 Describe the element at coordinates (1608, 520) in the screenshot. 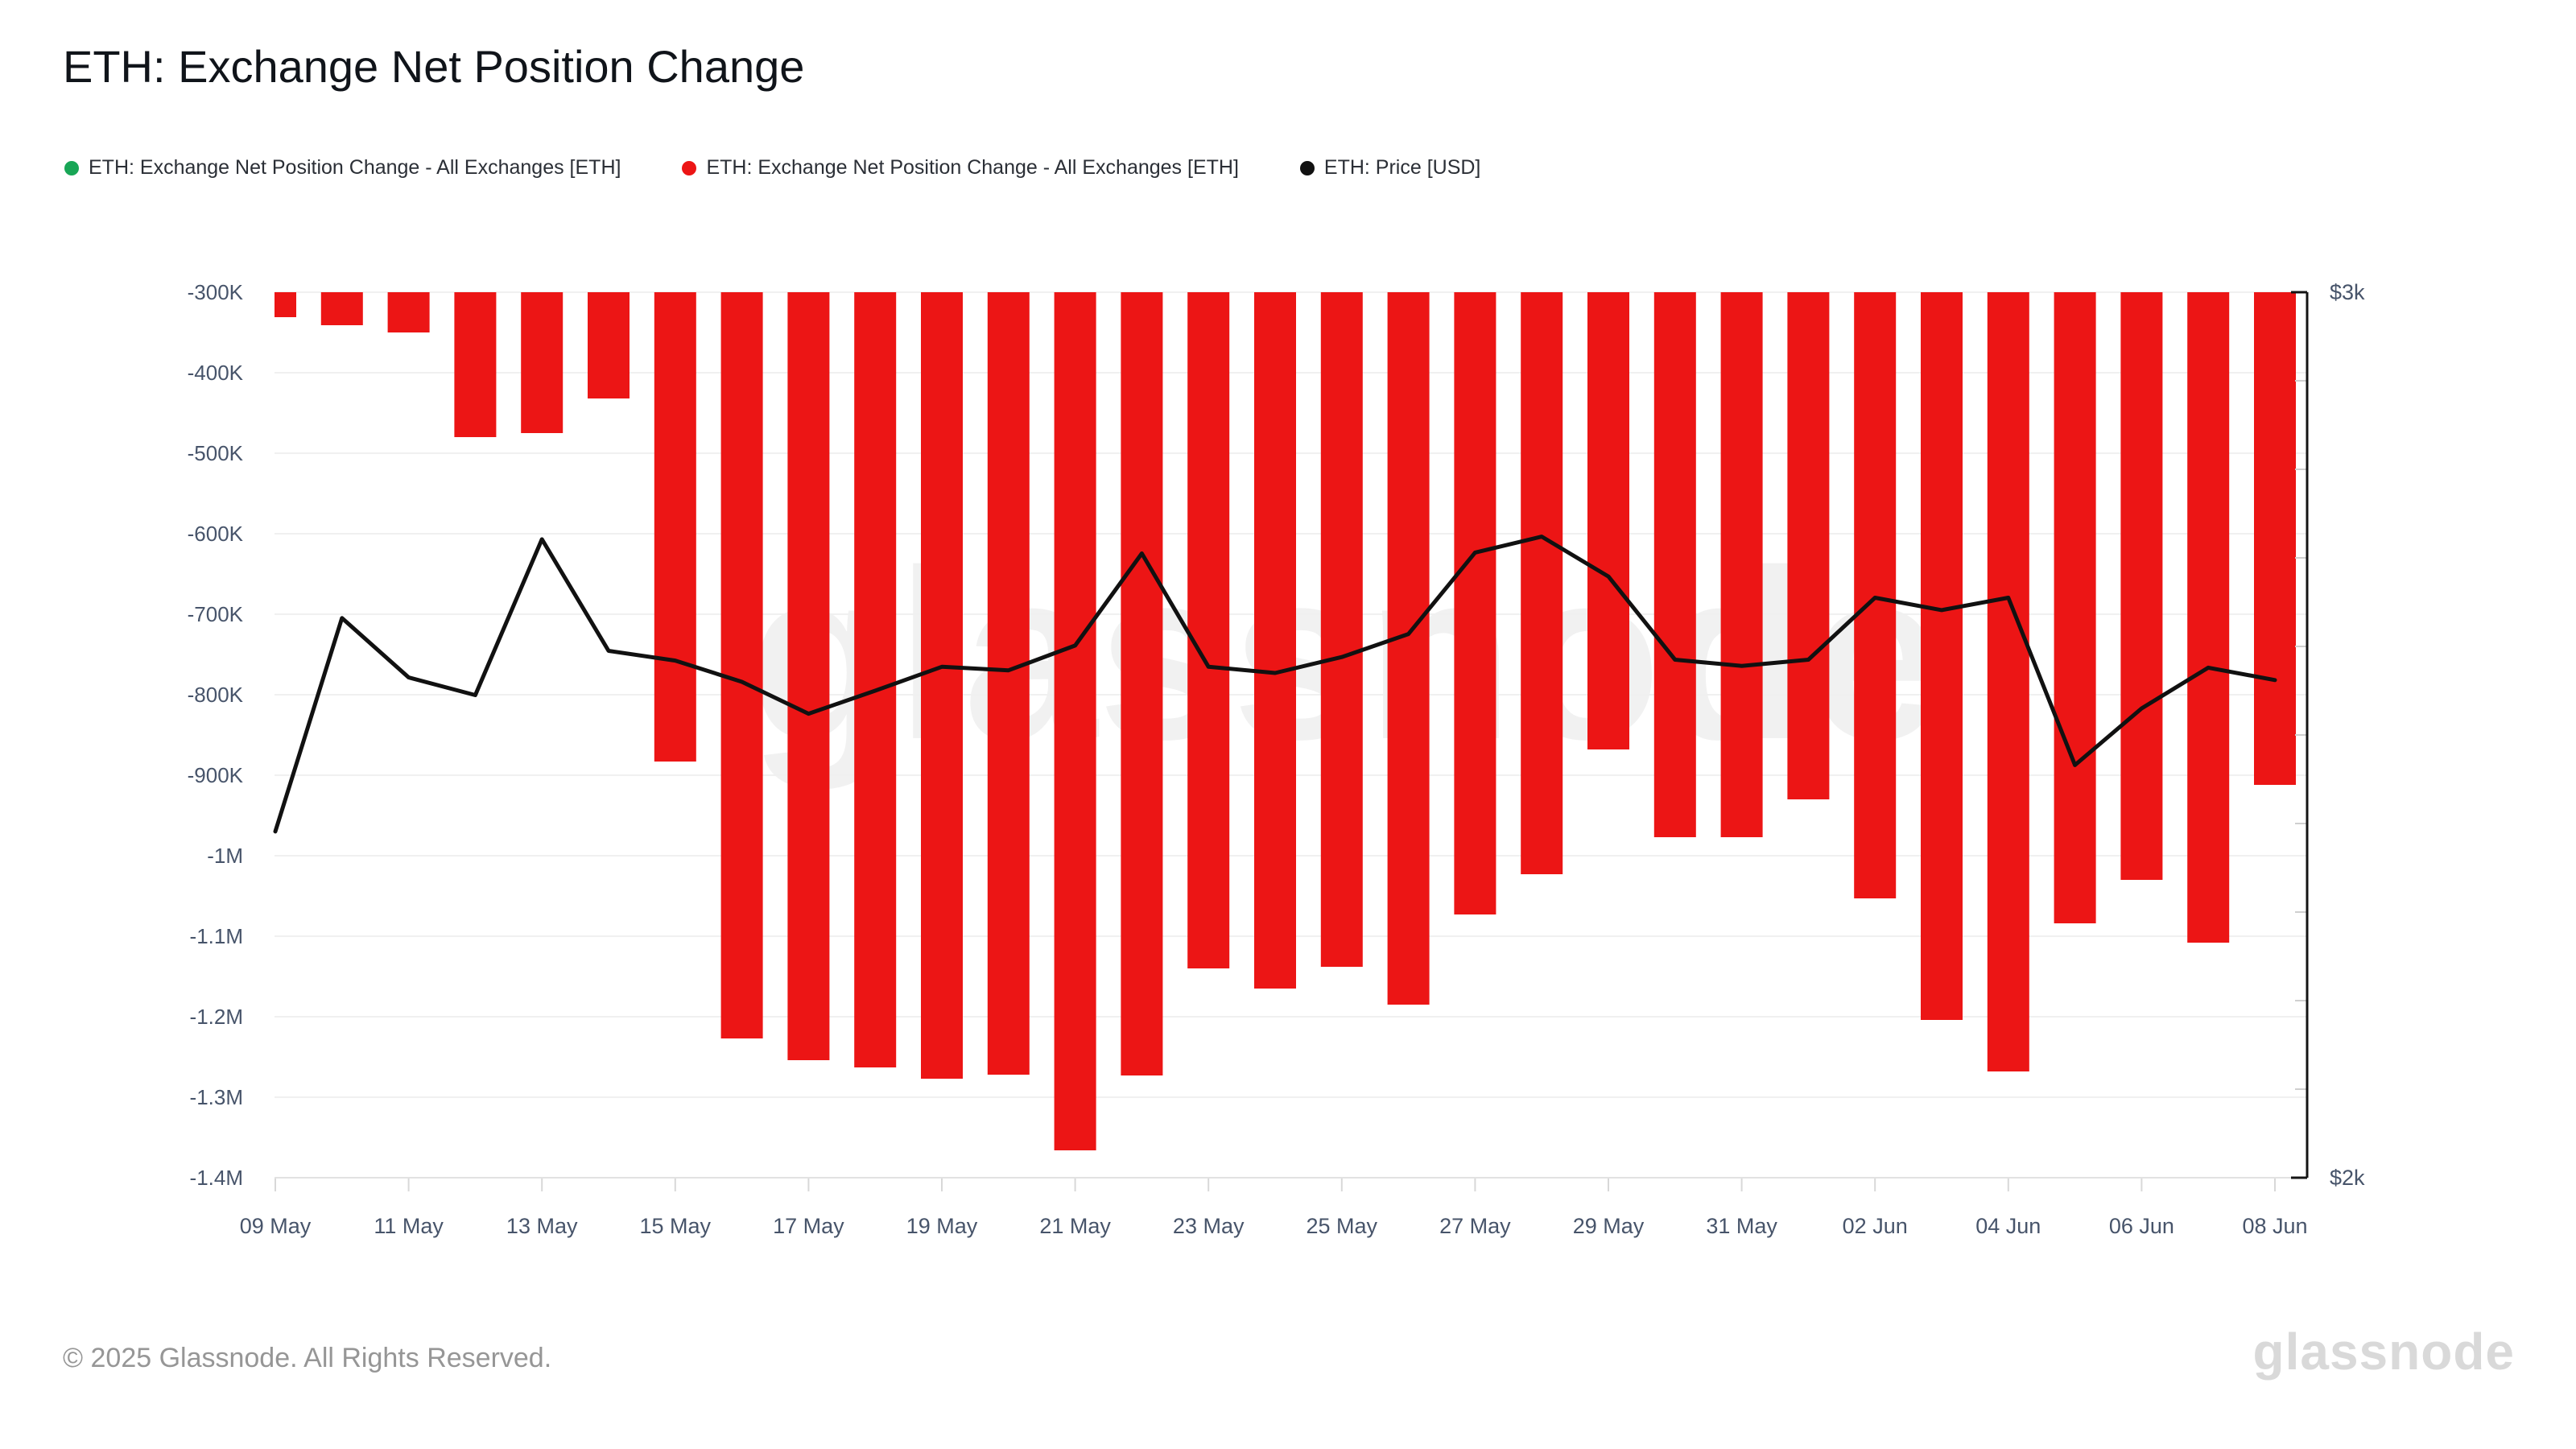

I see `bar-29-May` at that location.